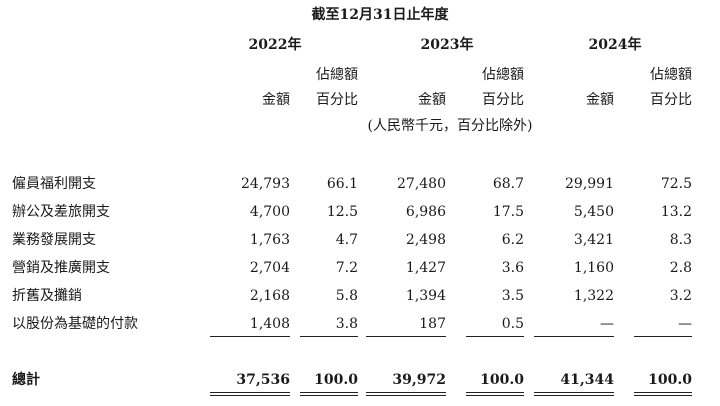  Describe the element at coordinates (512, 296) in the screenshot. I see `table-cell: 3.5` at that location.